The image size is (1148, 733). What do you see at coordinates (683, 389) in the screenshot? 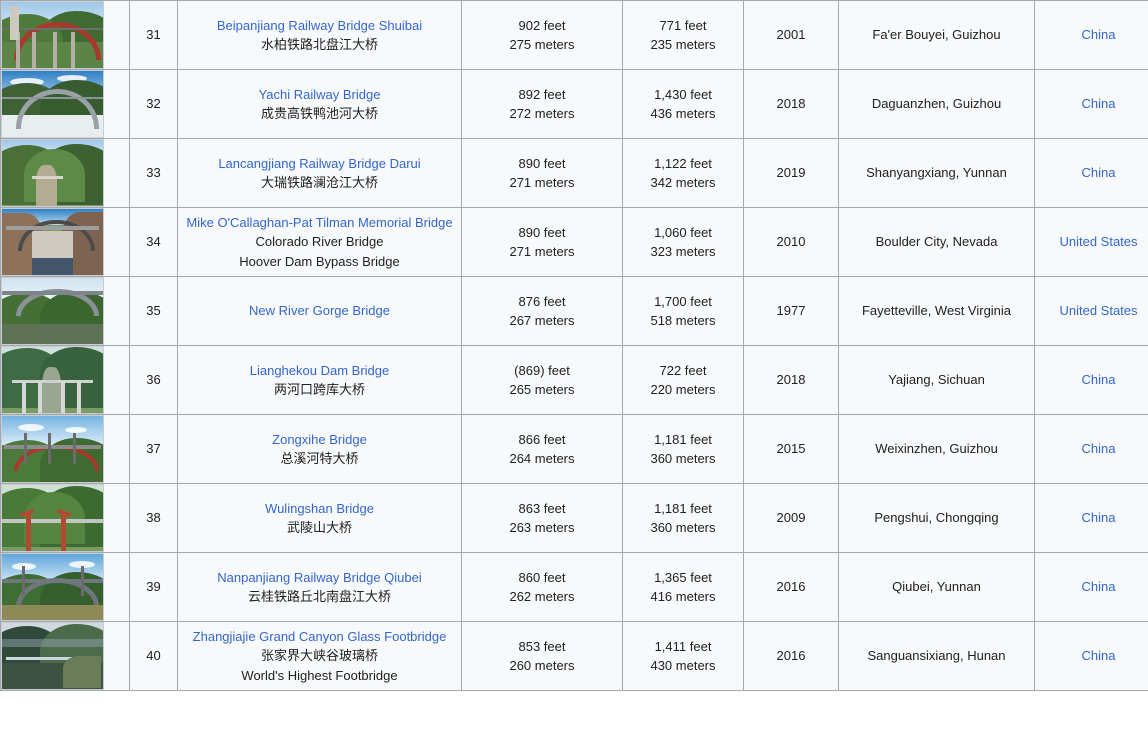
I see `span-meters: 220 meters` at bounding box center [683, 389].